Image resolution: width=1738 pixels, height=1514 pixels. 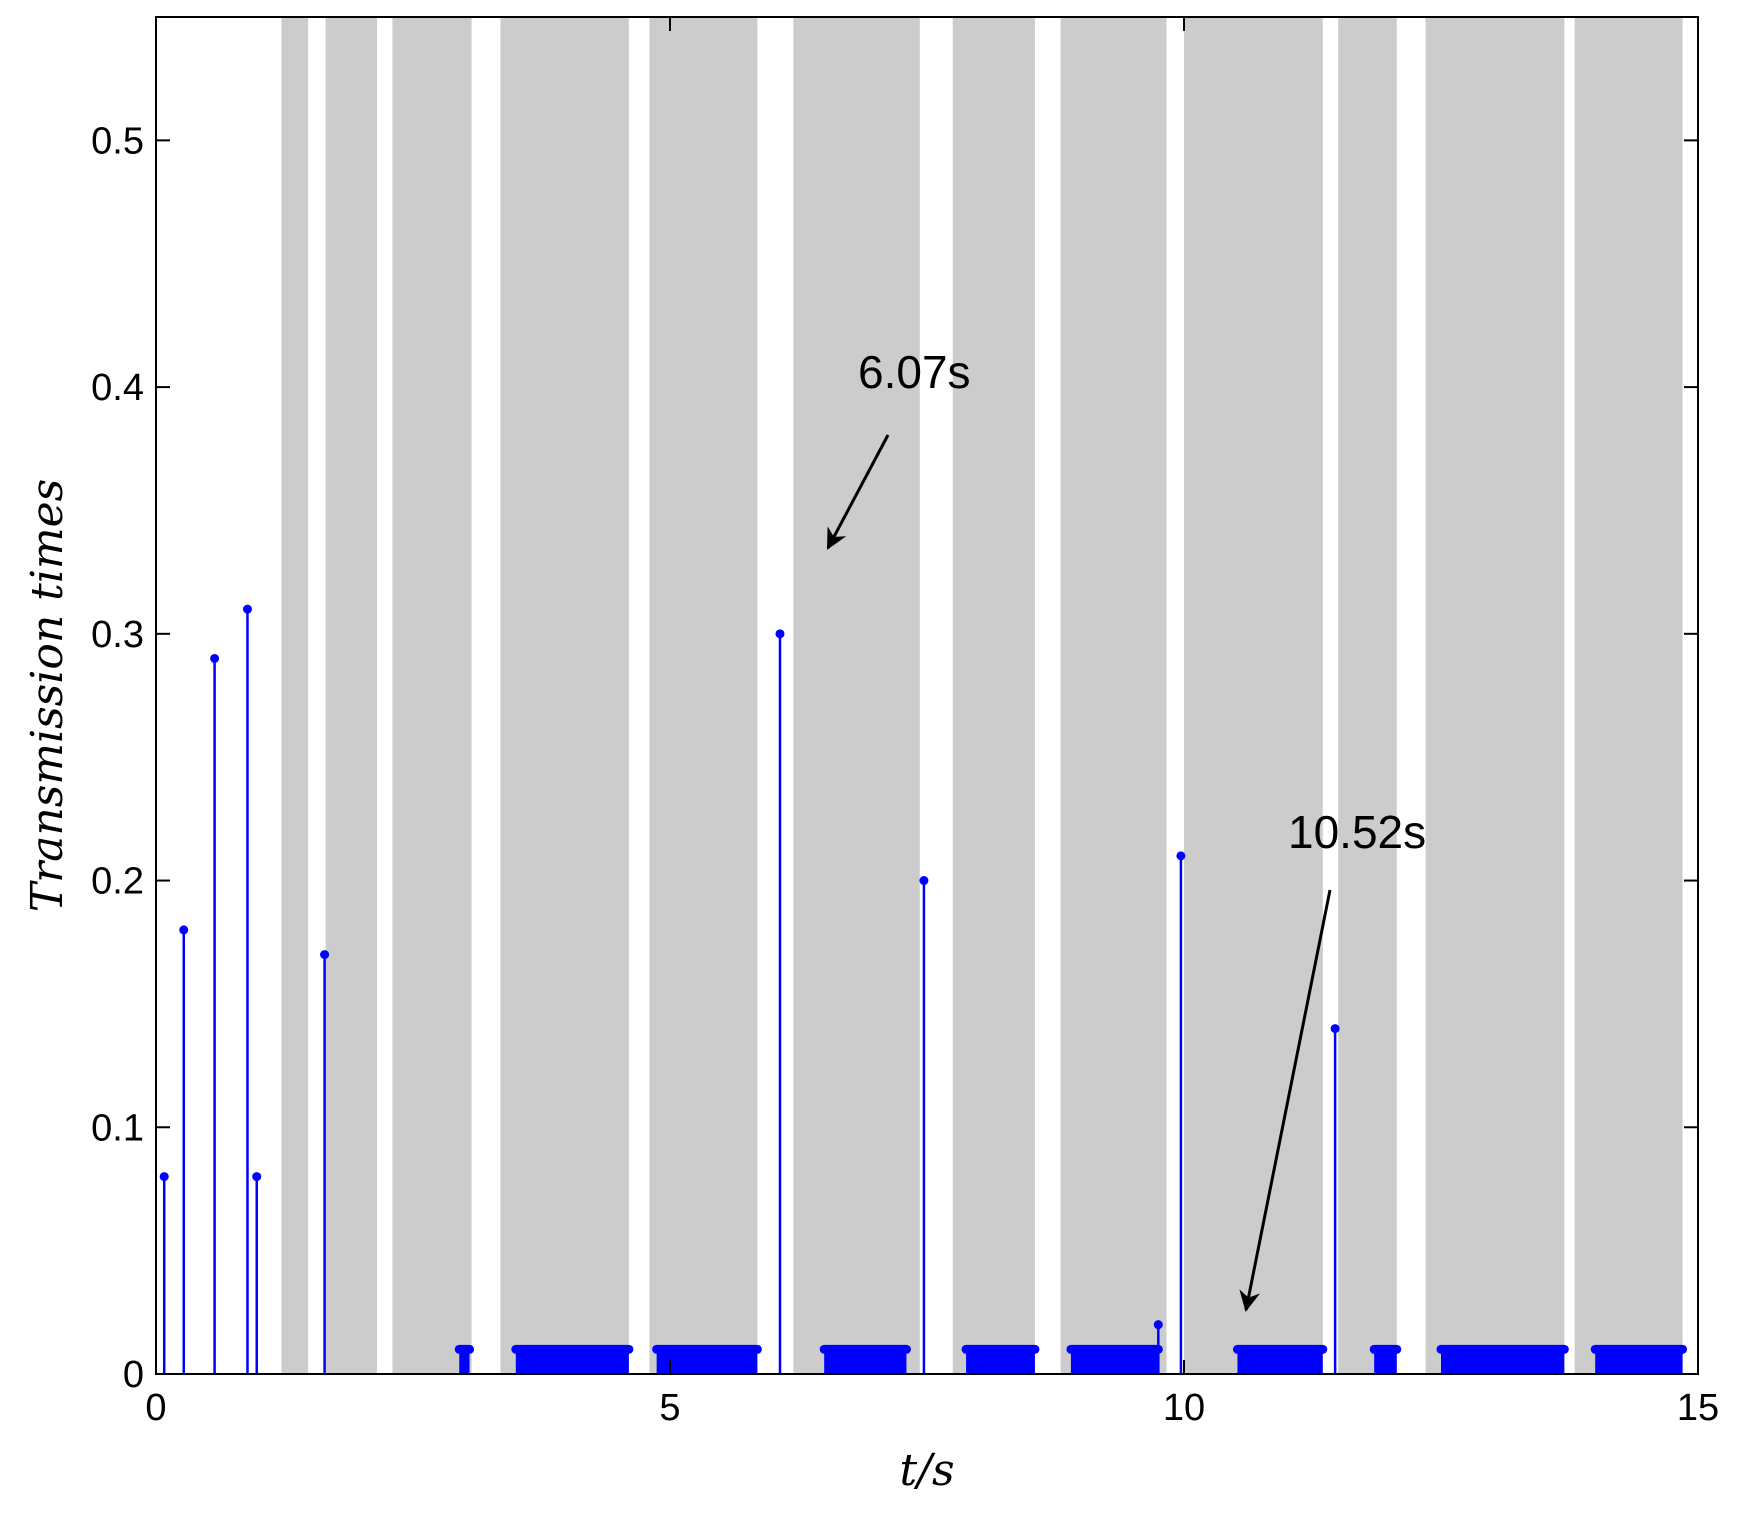 What do you see at coordinates (47, 695) in the screenshot?
I see `y-axis-label: Transmission times` at bounding box center [47, 695].